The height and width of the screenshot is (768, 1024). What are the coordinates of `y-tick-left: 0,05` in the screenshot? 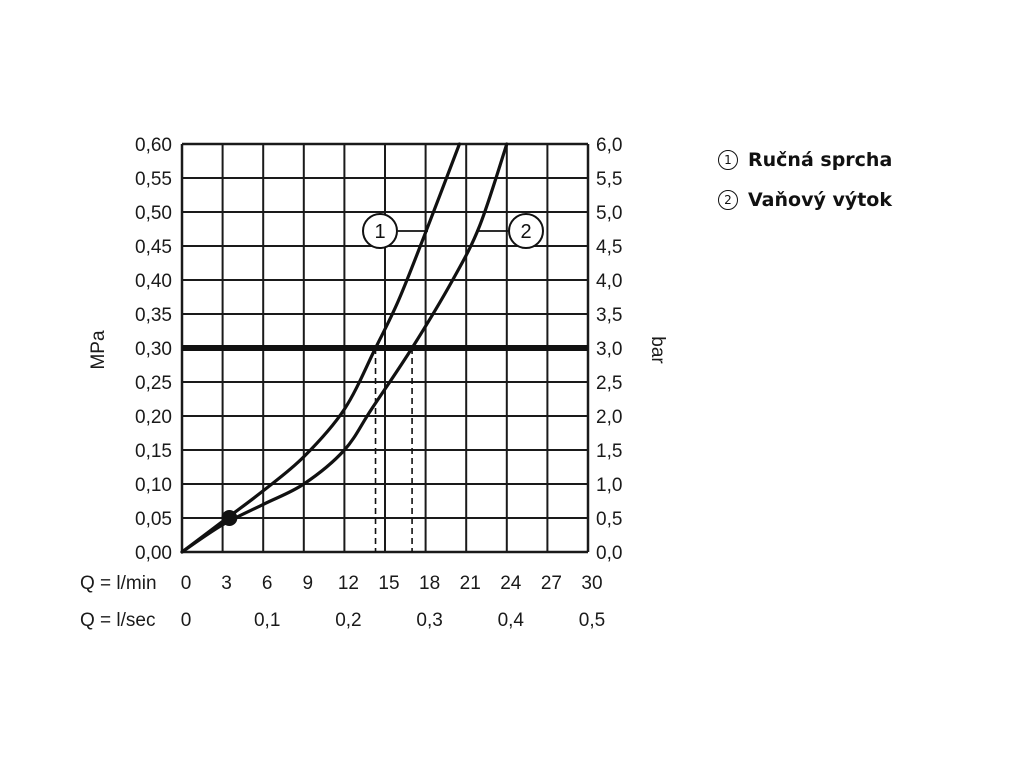 It's located at (153, 519).